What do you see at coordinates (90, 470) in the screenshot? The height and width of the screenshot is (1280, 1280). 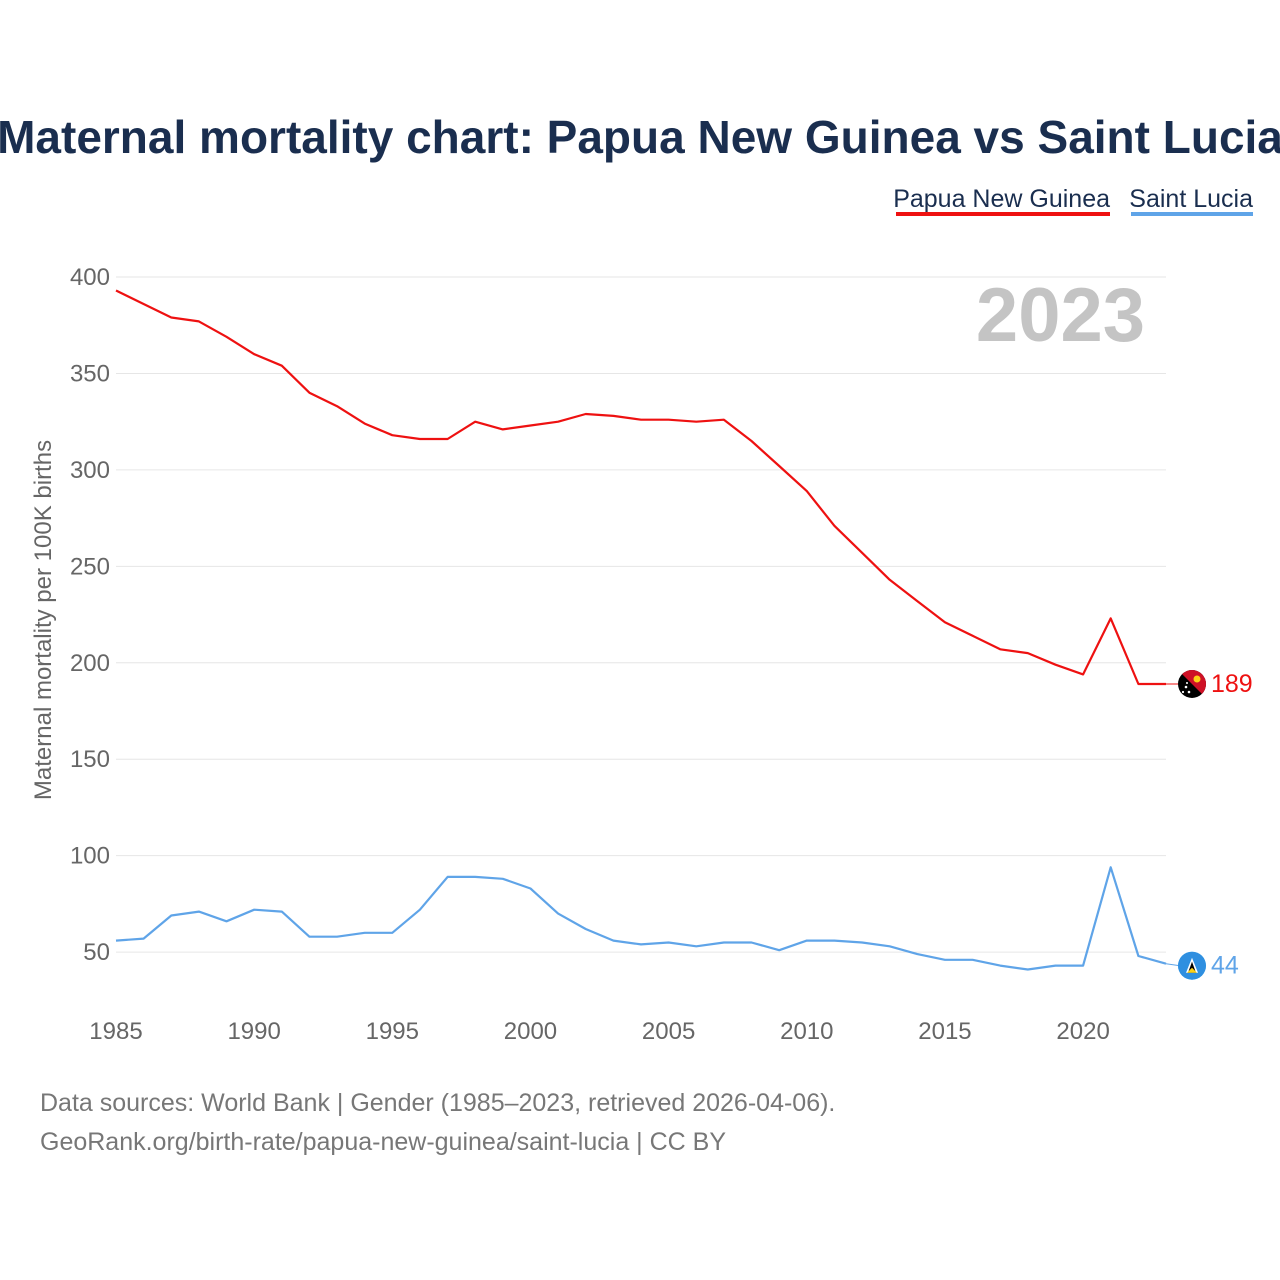 I see `y-tick-label: 300` at bounding box center [90, 470].